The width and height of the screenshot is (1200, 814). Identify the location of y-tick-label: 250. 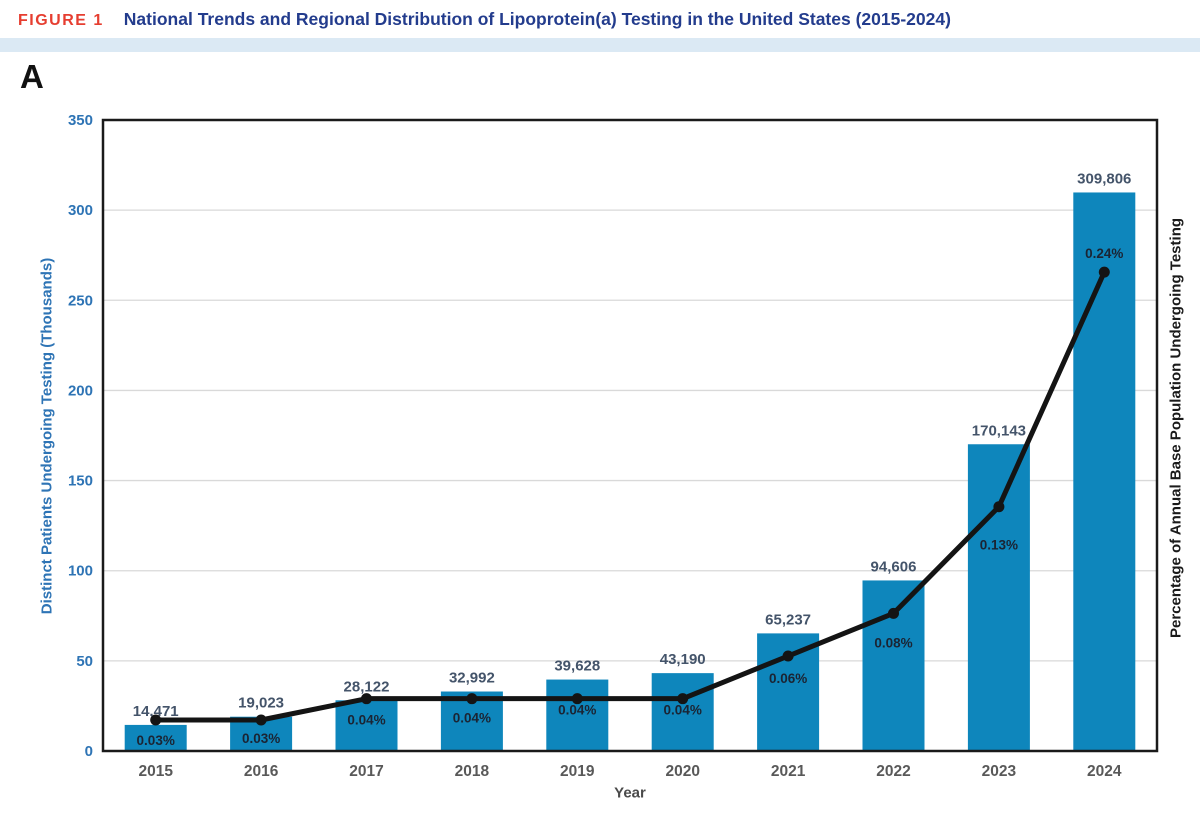
(80, 300).